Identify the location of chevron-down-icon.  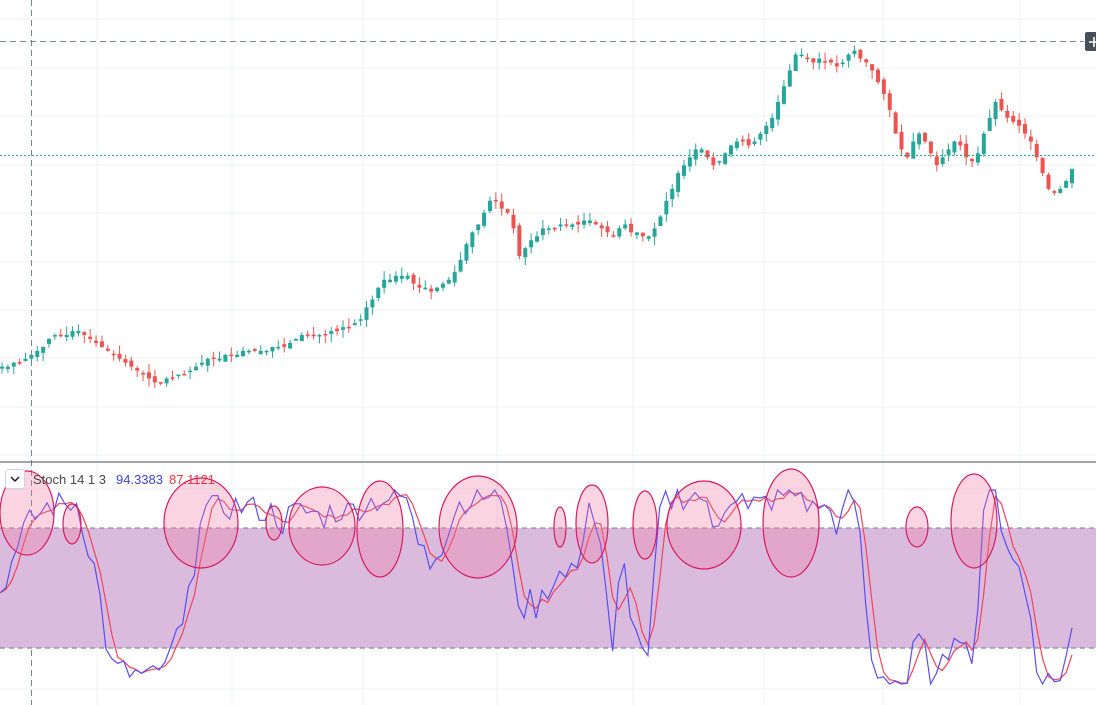
(15, 479).